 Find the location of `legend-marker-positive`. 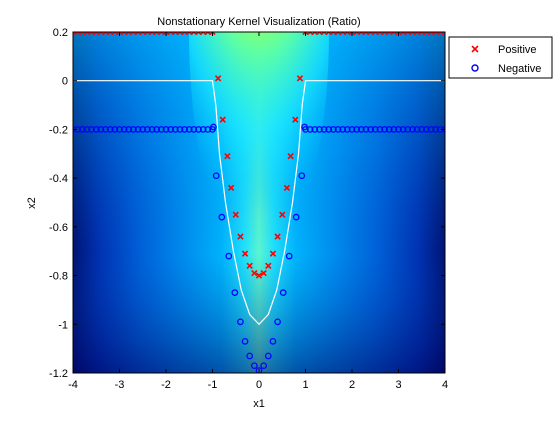

legend-marker-positive is located at coordinates (475, 49).